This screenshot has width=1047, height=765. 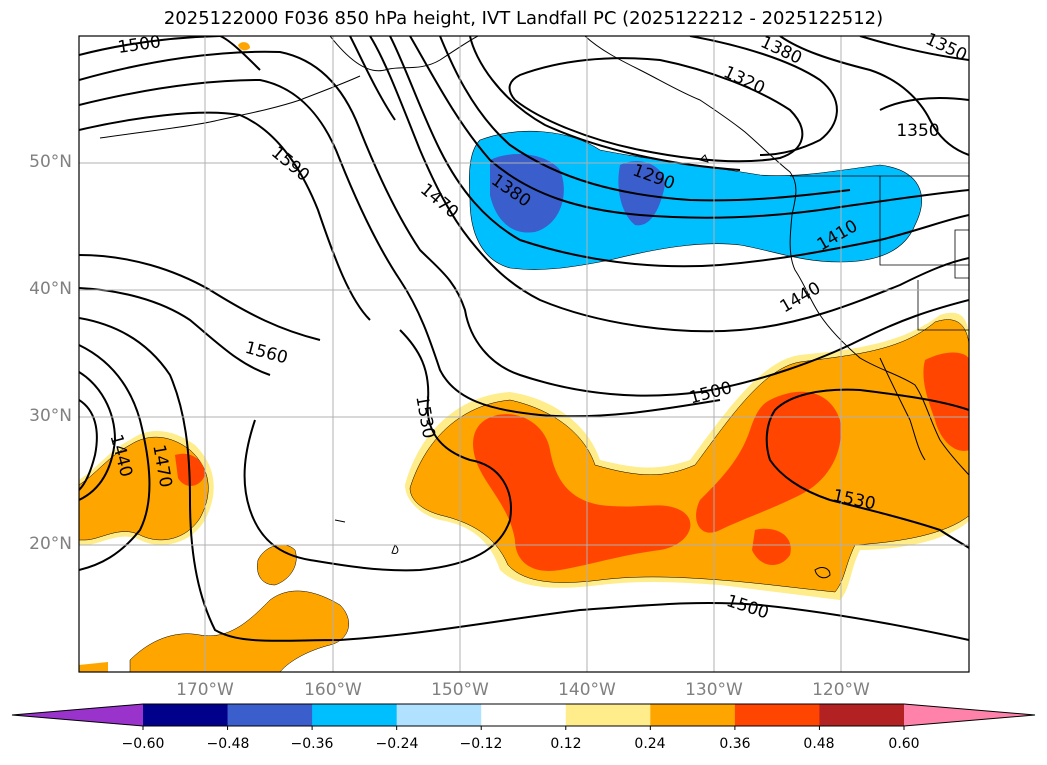 I want to click on lon-label: 160°W, so click(x=333, y=690).